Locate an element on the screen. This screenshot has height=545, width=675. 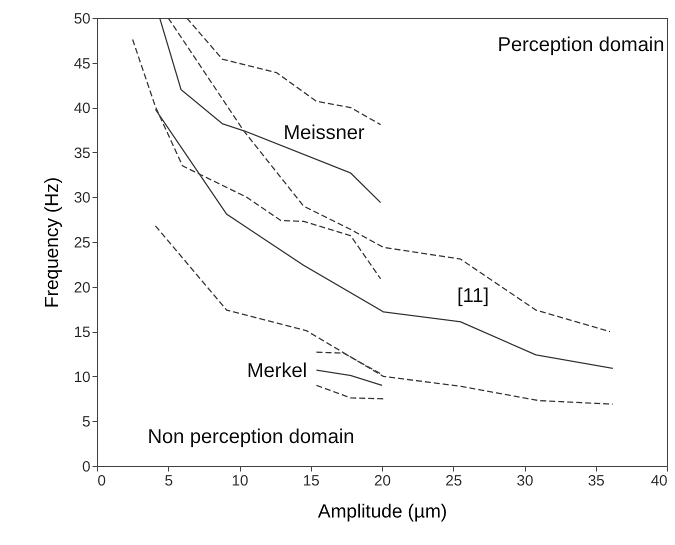
y-tick-label: 20 is located at coordinates (82, 287).